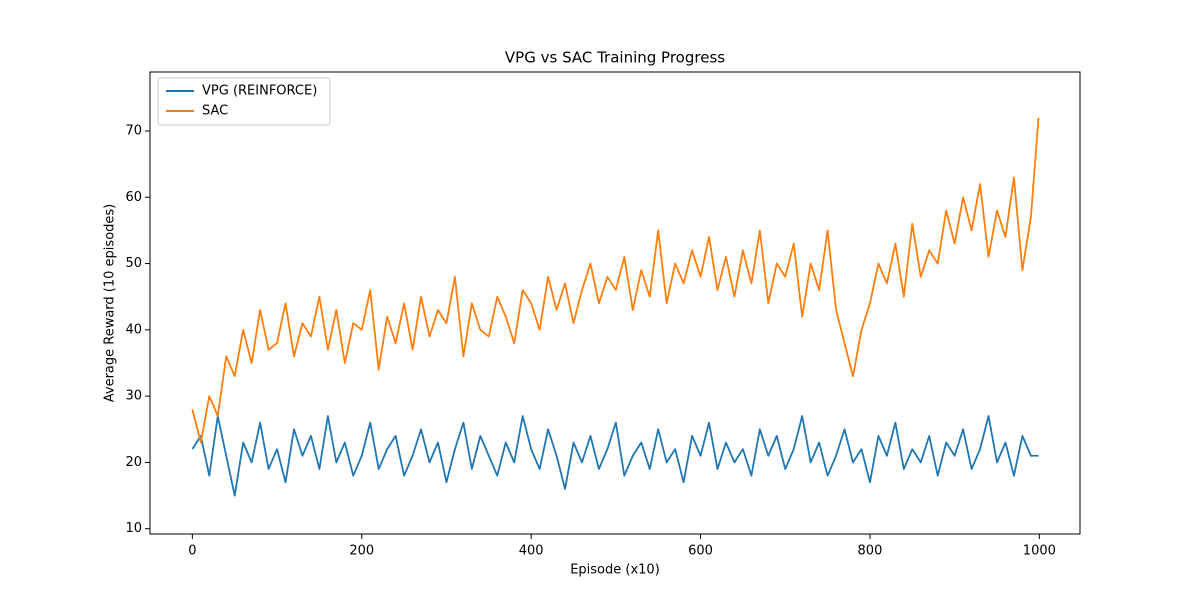 The height and width of the screenshot is (600, 1200). What do you see at coordinates (1039, 551) in the screenshot?
I see `x-tick-label: 1000` at bounding box center [1039, 551].